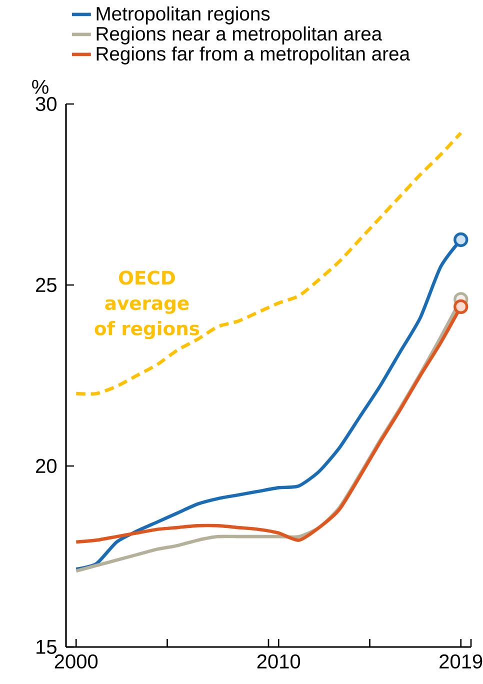 The image size is (483, 684). Describe the element at coordinates (40, 87) in the screenshot. I see `y-axis-title: %` at that location.